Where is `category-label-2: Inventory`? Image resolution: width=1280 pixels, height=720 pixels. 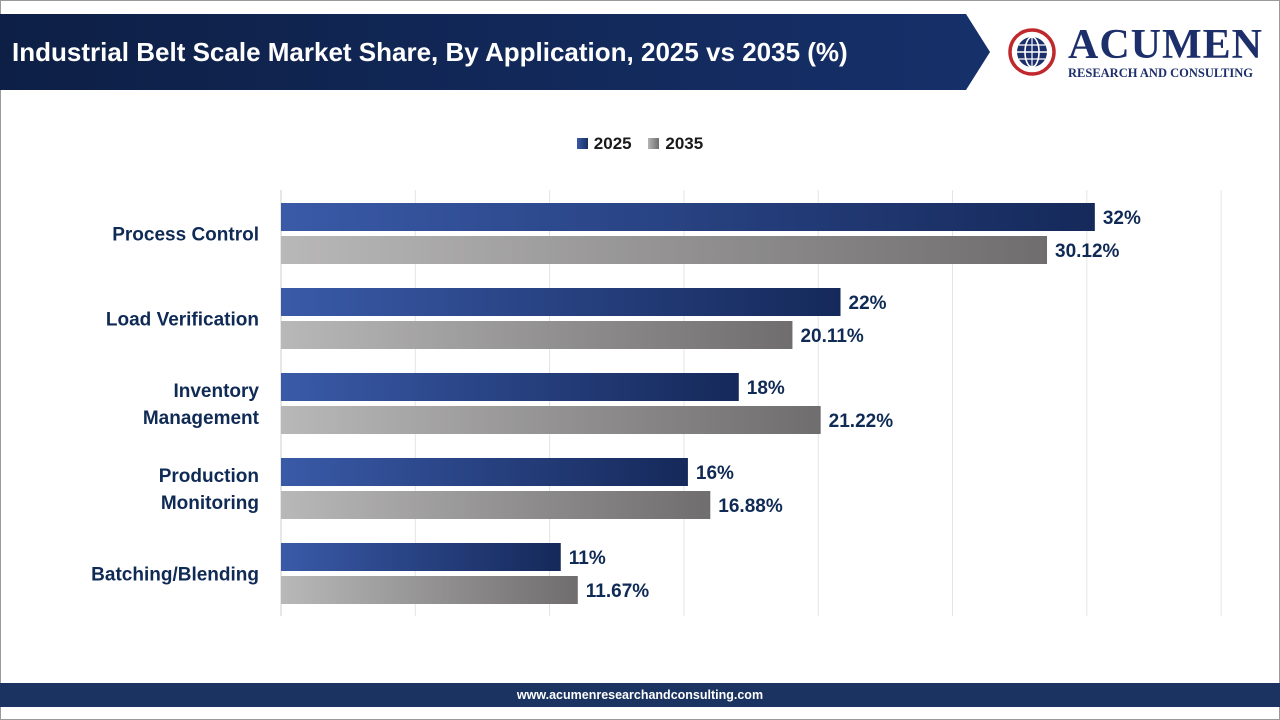
category-label-2: Inventory is located at coordinates (216, 391).